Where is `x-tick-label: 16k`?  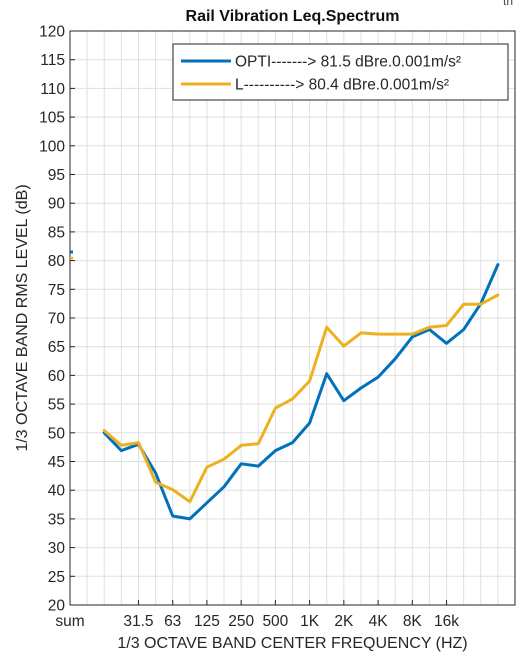
x-tick-label: 16k is located at coordinates (446, 621).